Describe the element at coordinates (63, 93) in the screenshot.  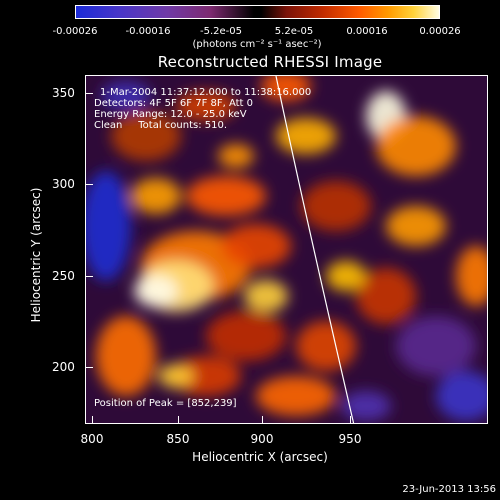
I see `y-tick-label: 350` at that location.